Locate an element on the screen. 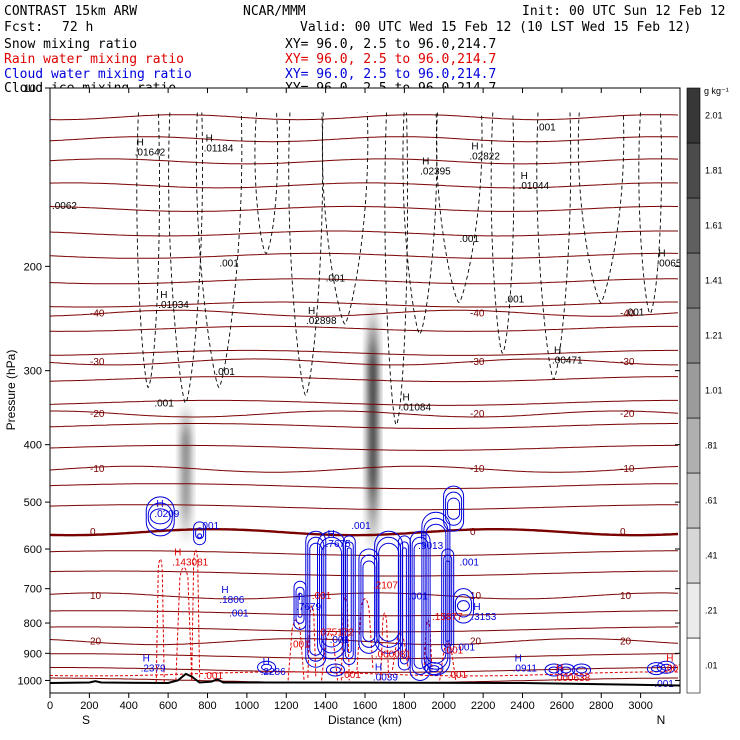  y-tick-label: 300 is located at coordinates (33, 372).